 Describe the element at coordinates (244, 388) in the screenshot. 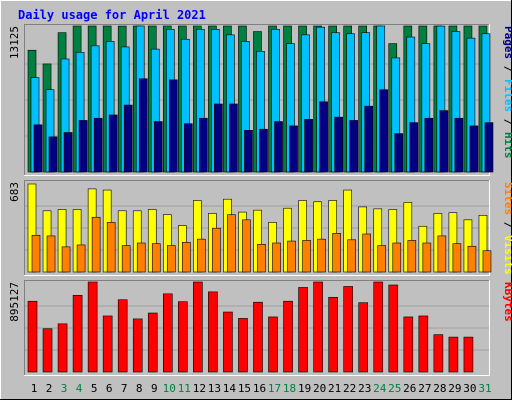

I see `x-label-day-15: 15` at that location.